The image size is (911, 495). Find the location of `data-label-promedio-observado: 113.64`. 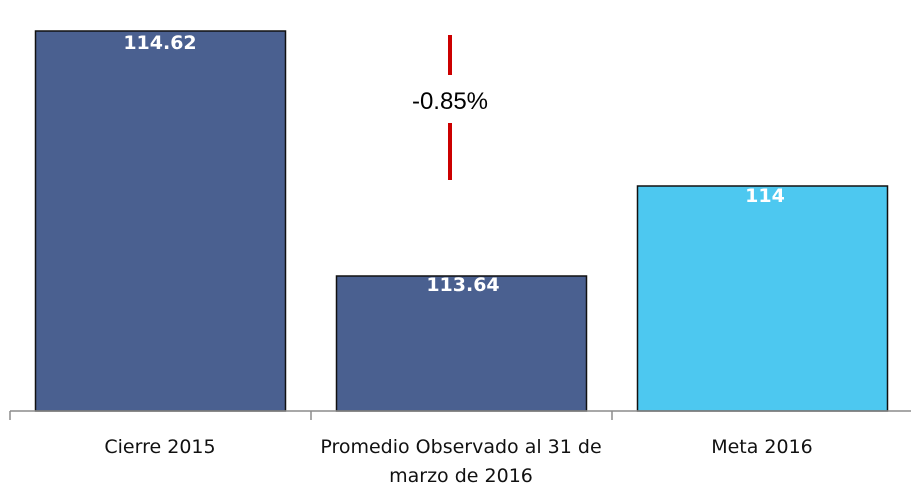

data-label-promedio-observado: 113.64 is located at coordinates (463, 285).